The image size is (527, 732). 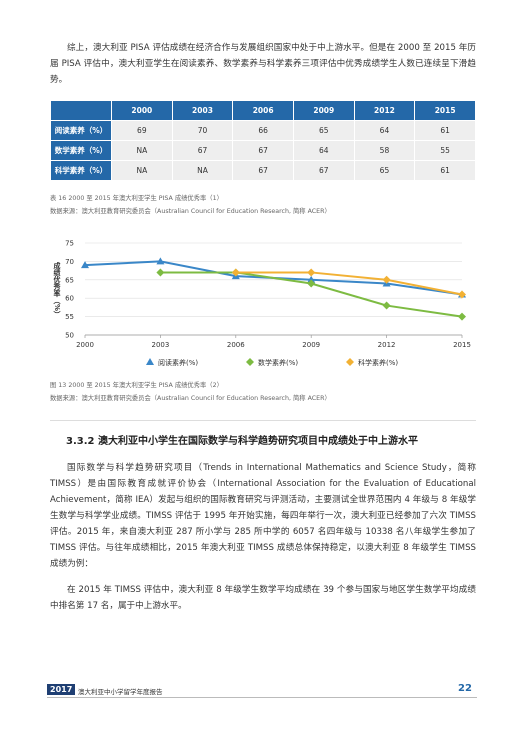 What do you see at coordinates (142, 130) in the screenshot?
I see `table-cell: 69` at bounding box center [142, 130].